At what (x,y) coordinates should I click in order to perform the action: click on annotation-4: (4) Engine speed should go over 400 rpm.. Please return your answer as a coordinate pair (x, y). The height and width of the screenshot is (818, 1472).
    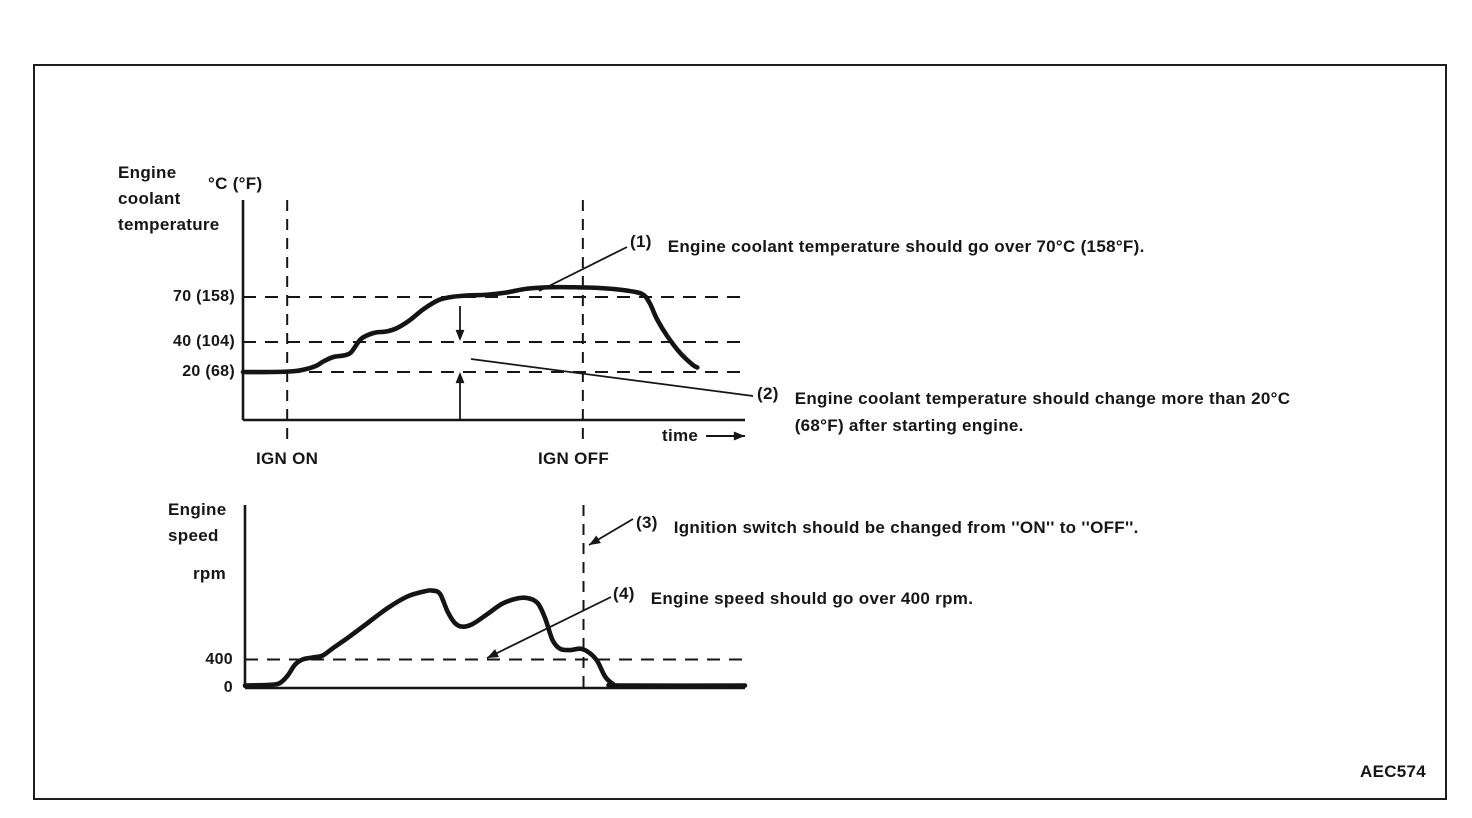
    Looking at the image, I should click on (793, 598).